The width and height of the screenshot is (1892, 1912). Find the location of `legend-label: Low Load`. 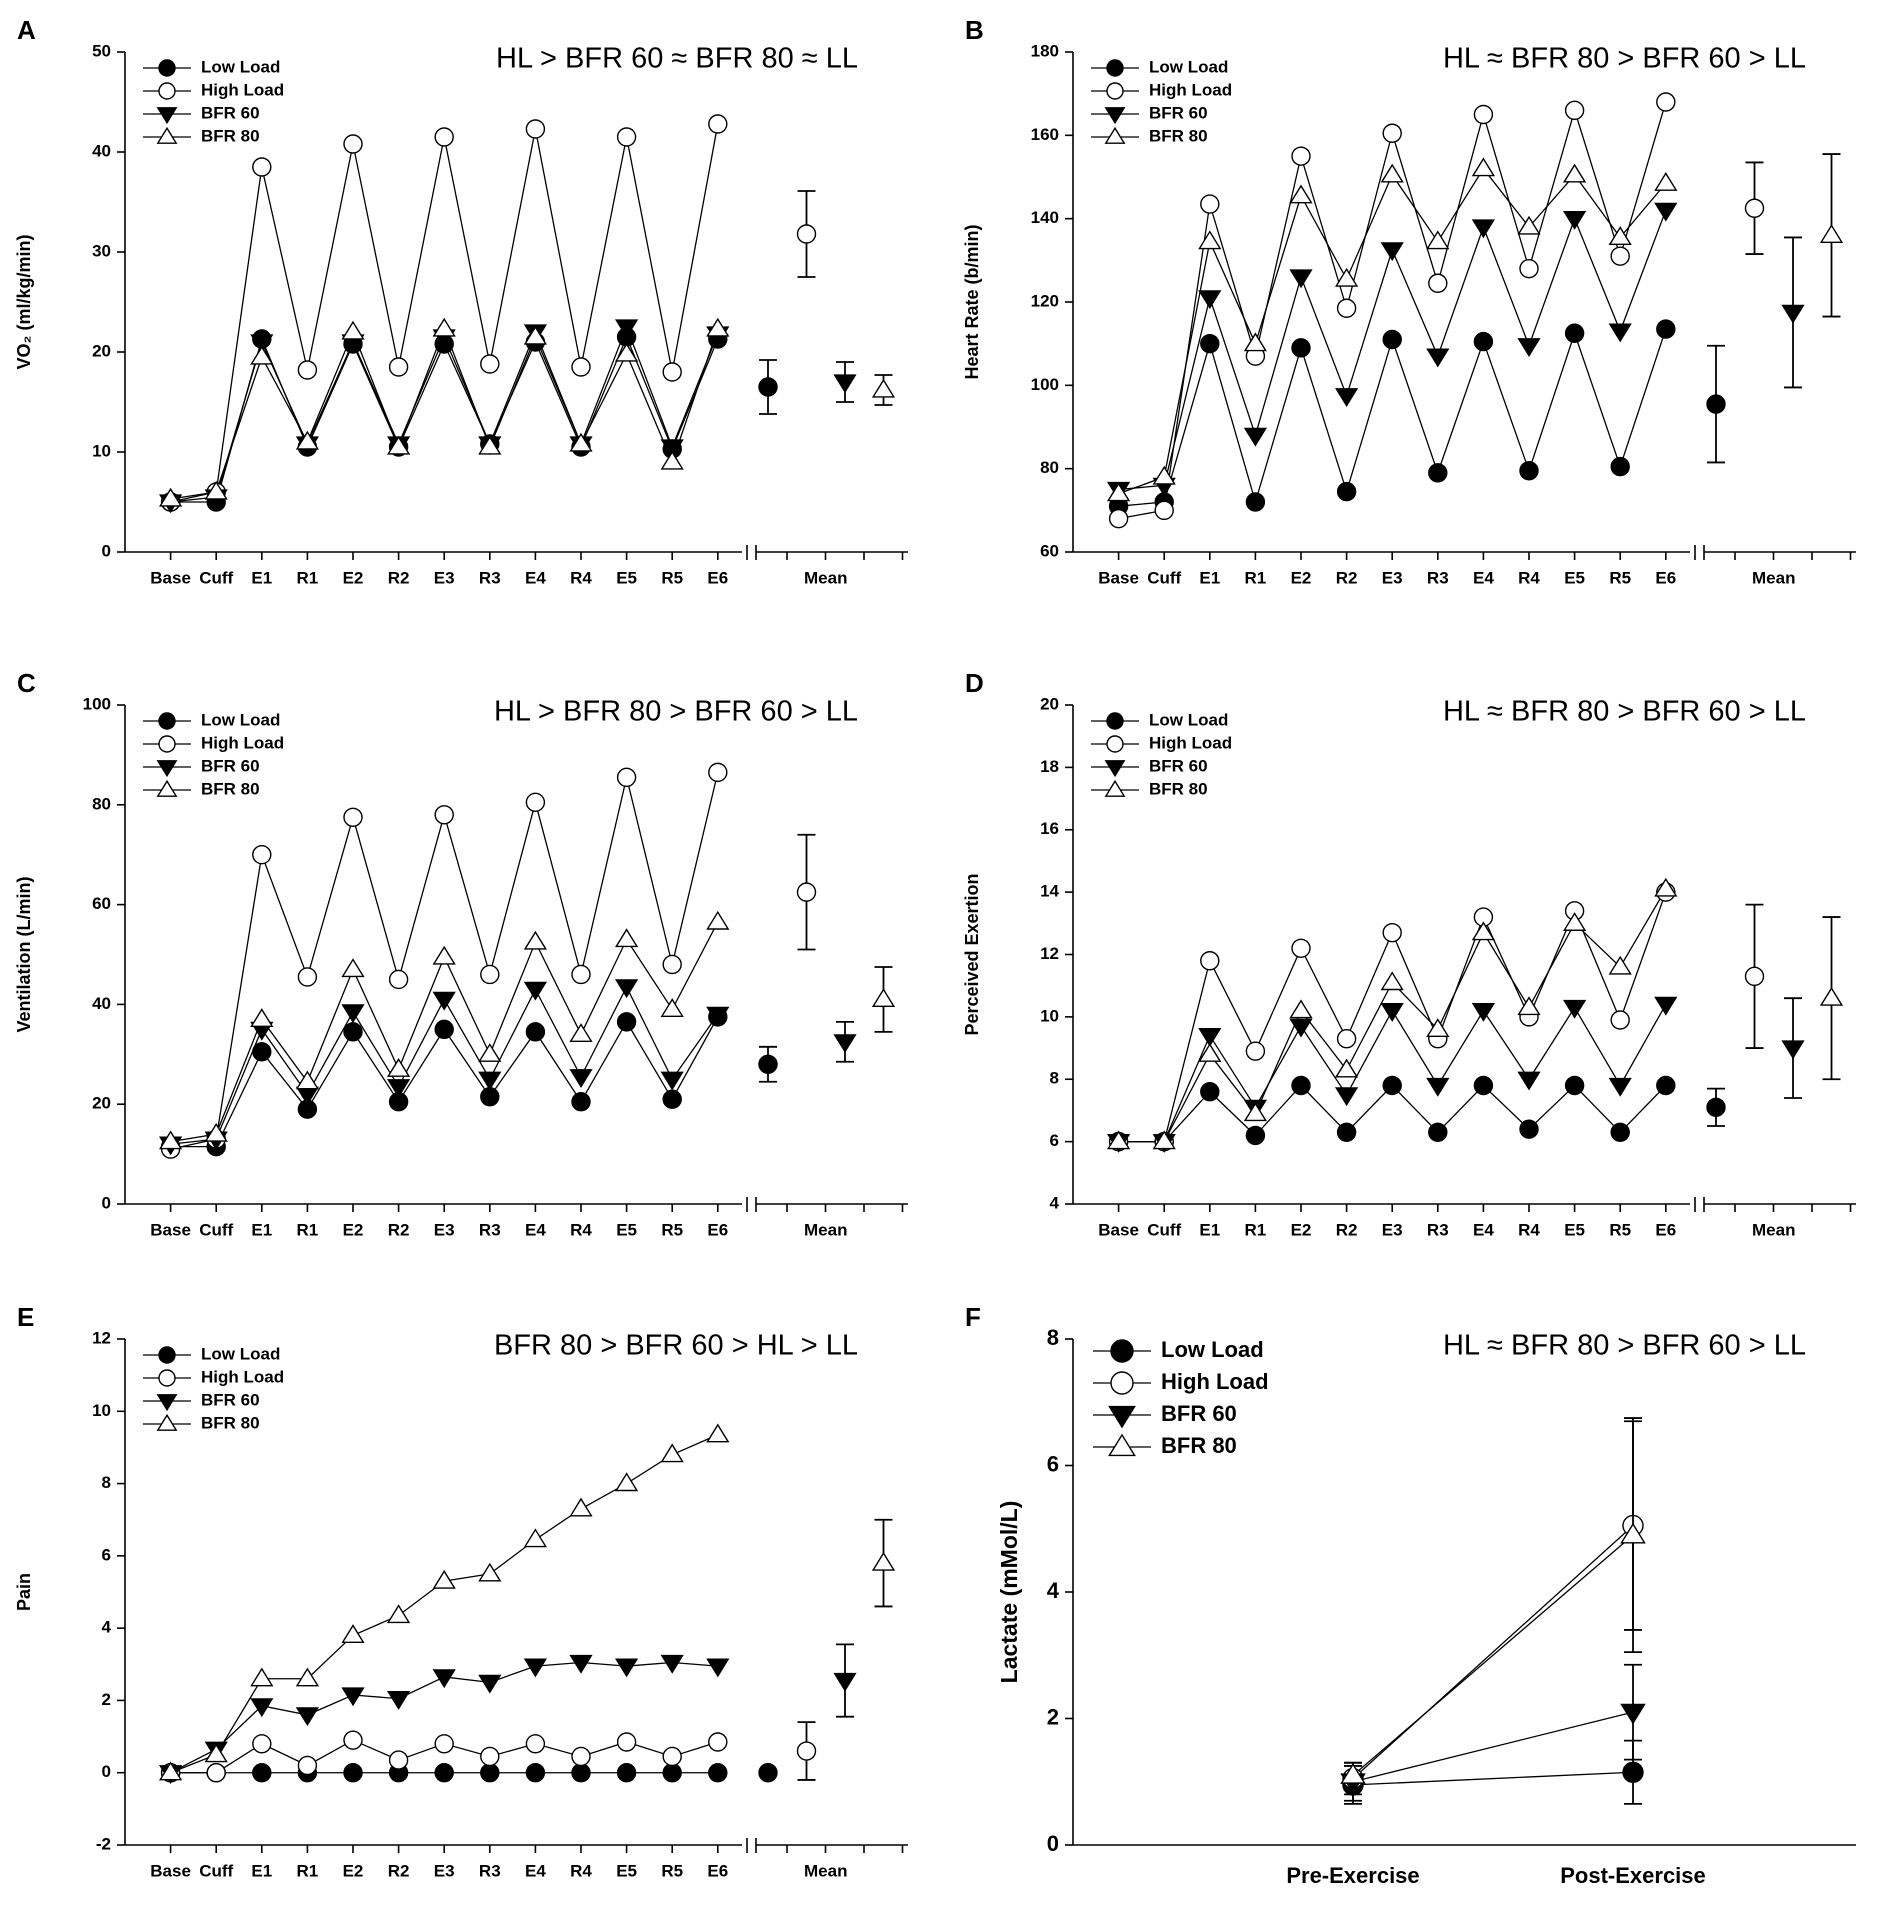

legend-label: Low Load is located at coordinates (1212, 1349).